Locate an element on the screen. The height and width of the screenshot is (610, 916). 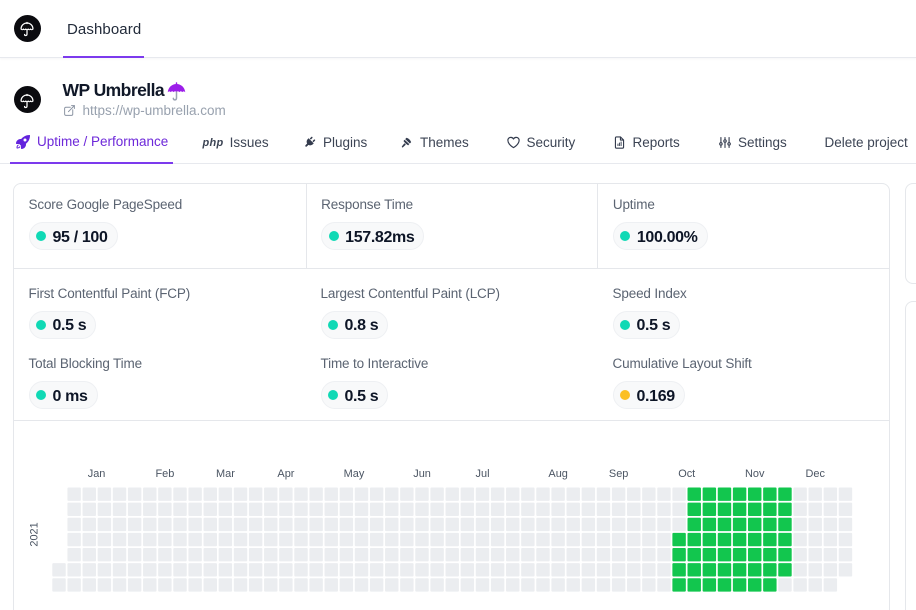
svg-text: Dec is located at coordinates (816, 474).